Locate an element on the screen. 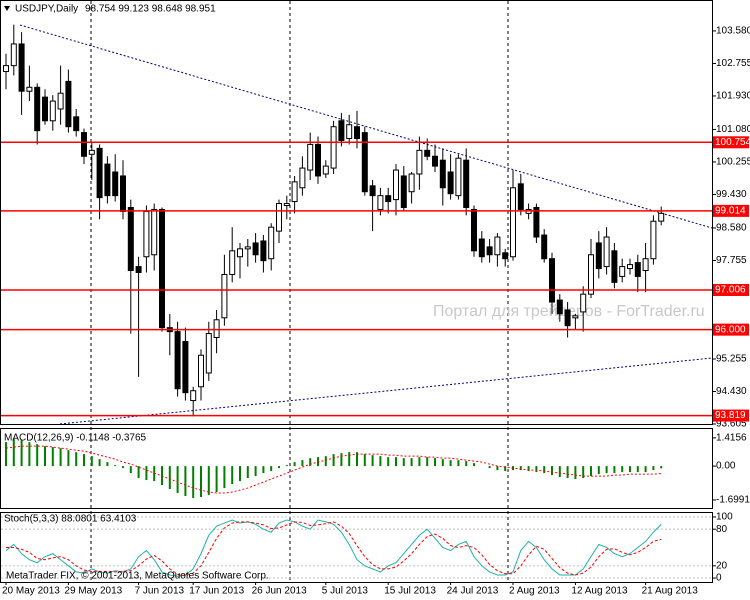  y-tick-label: 98.580 is located at coordinates (731, 228).